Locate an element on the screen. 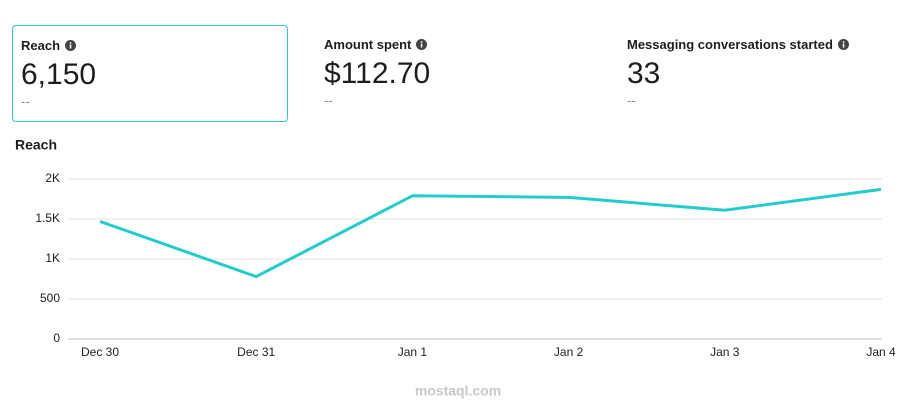 This screenshot has width=917, height=409. x-tick-label: Dec 31 is located at coordinates (256, 352).